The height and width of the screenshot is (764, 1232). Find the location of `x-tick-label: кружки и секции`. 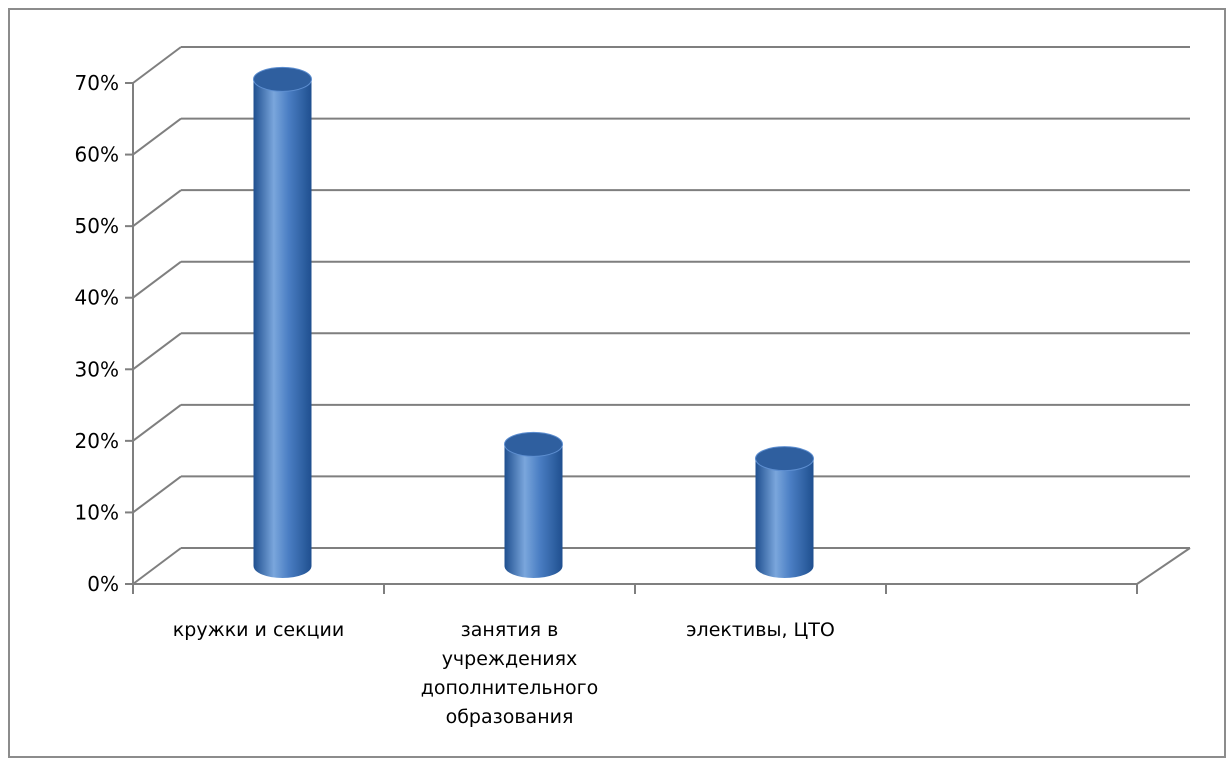

x-tick-label: кружки и секции is located at coordinates (258, 630).